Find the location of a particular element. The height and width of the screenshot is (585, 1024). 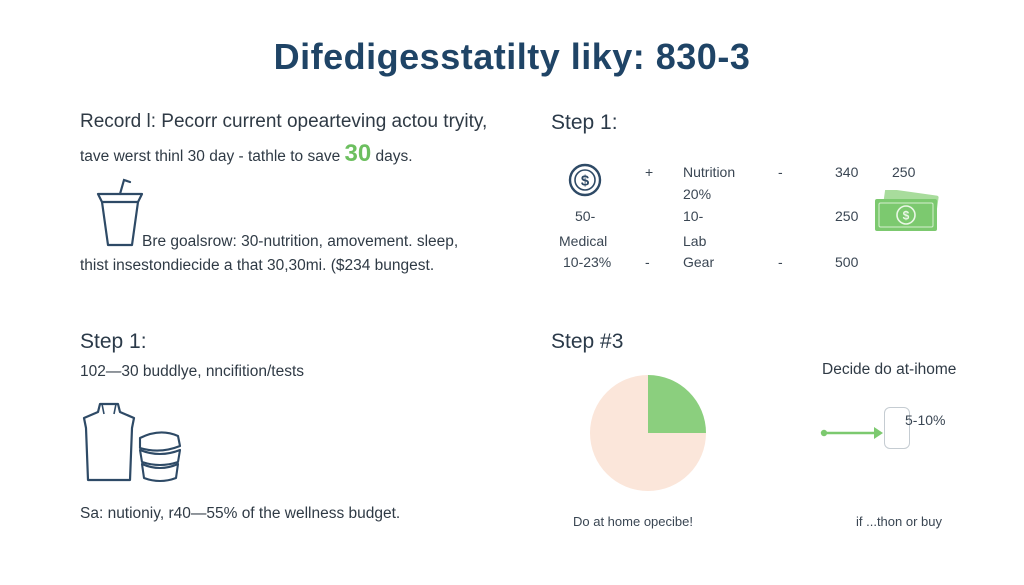

q3-heading: Step 1: is located at coordinates (113, 341).